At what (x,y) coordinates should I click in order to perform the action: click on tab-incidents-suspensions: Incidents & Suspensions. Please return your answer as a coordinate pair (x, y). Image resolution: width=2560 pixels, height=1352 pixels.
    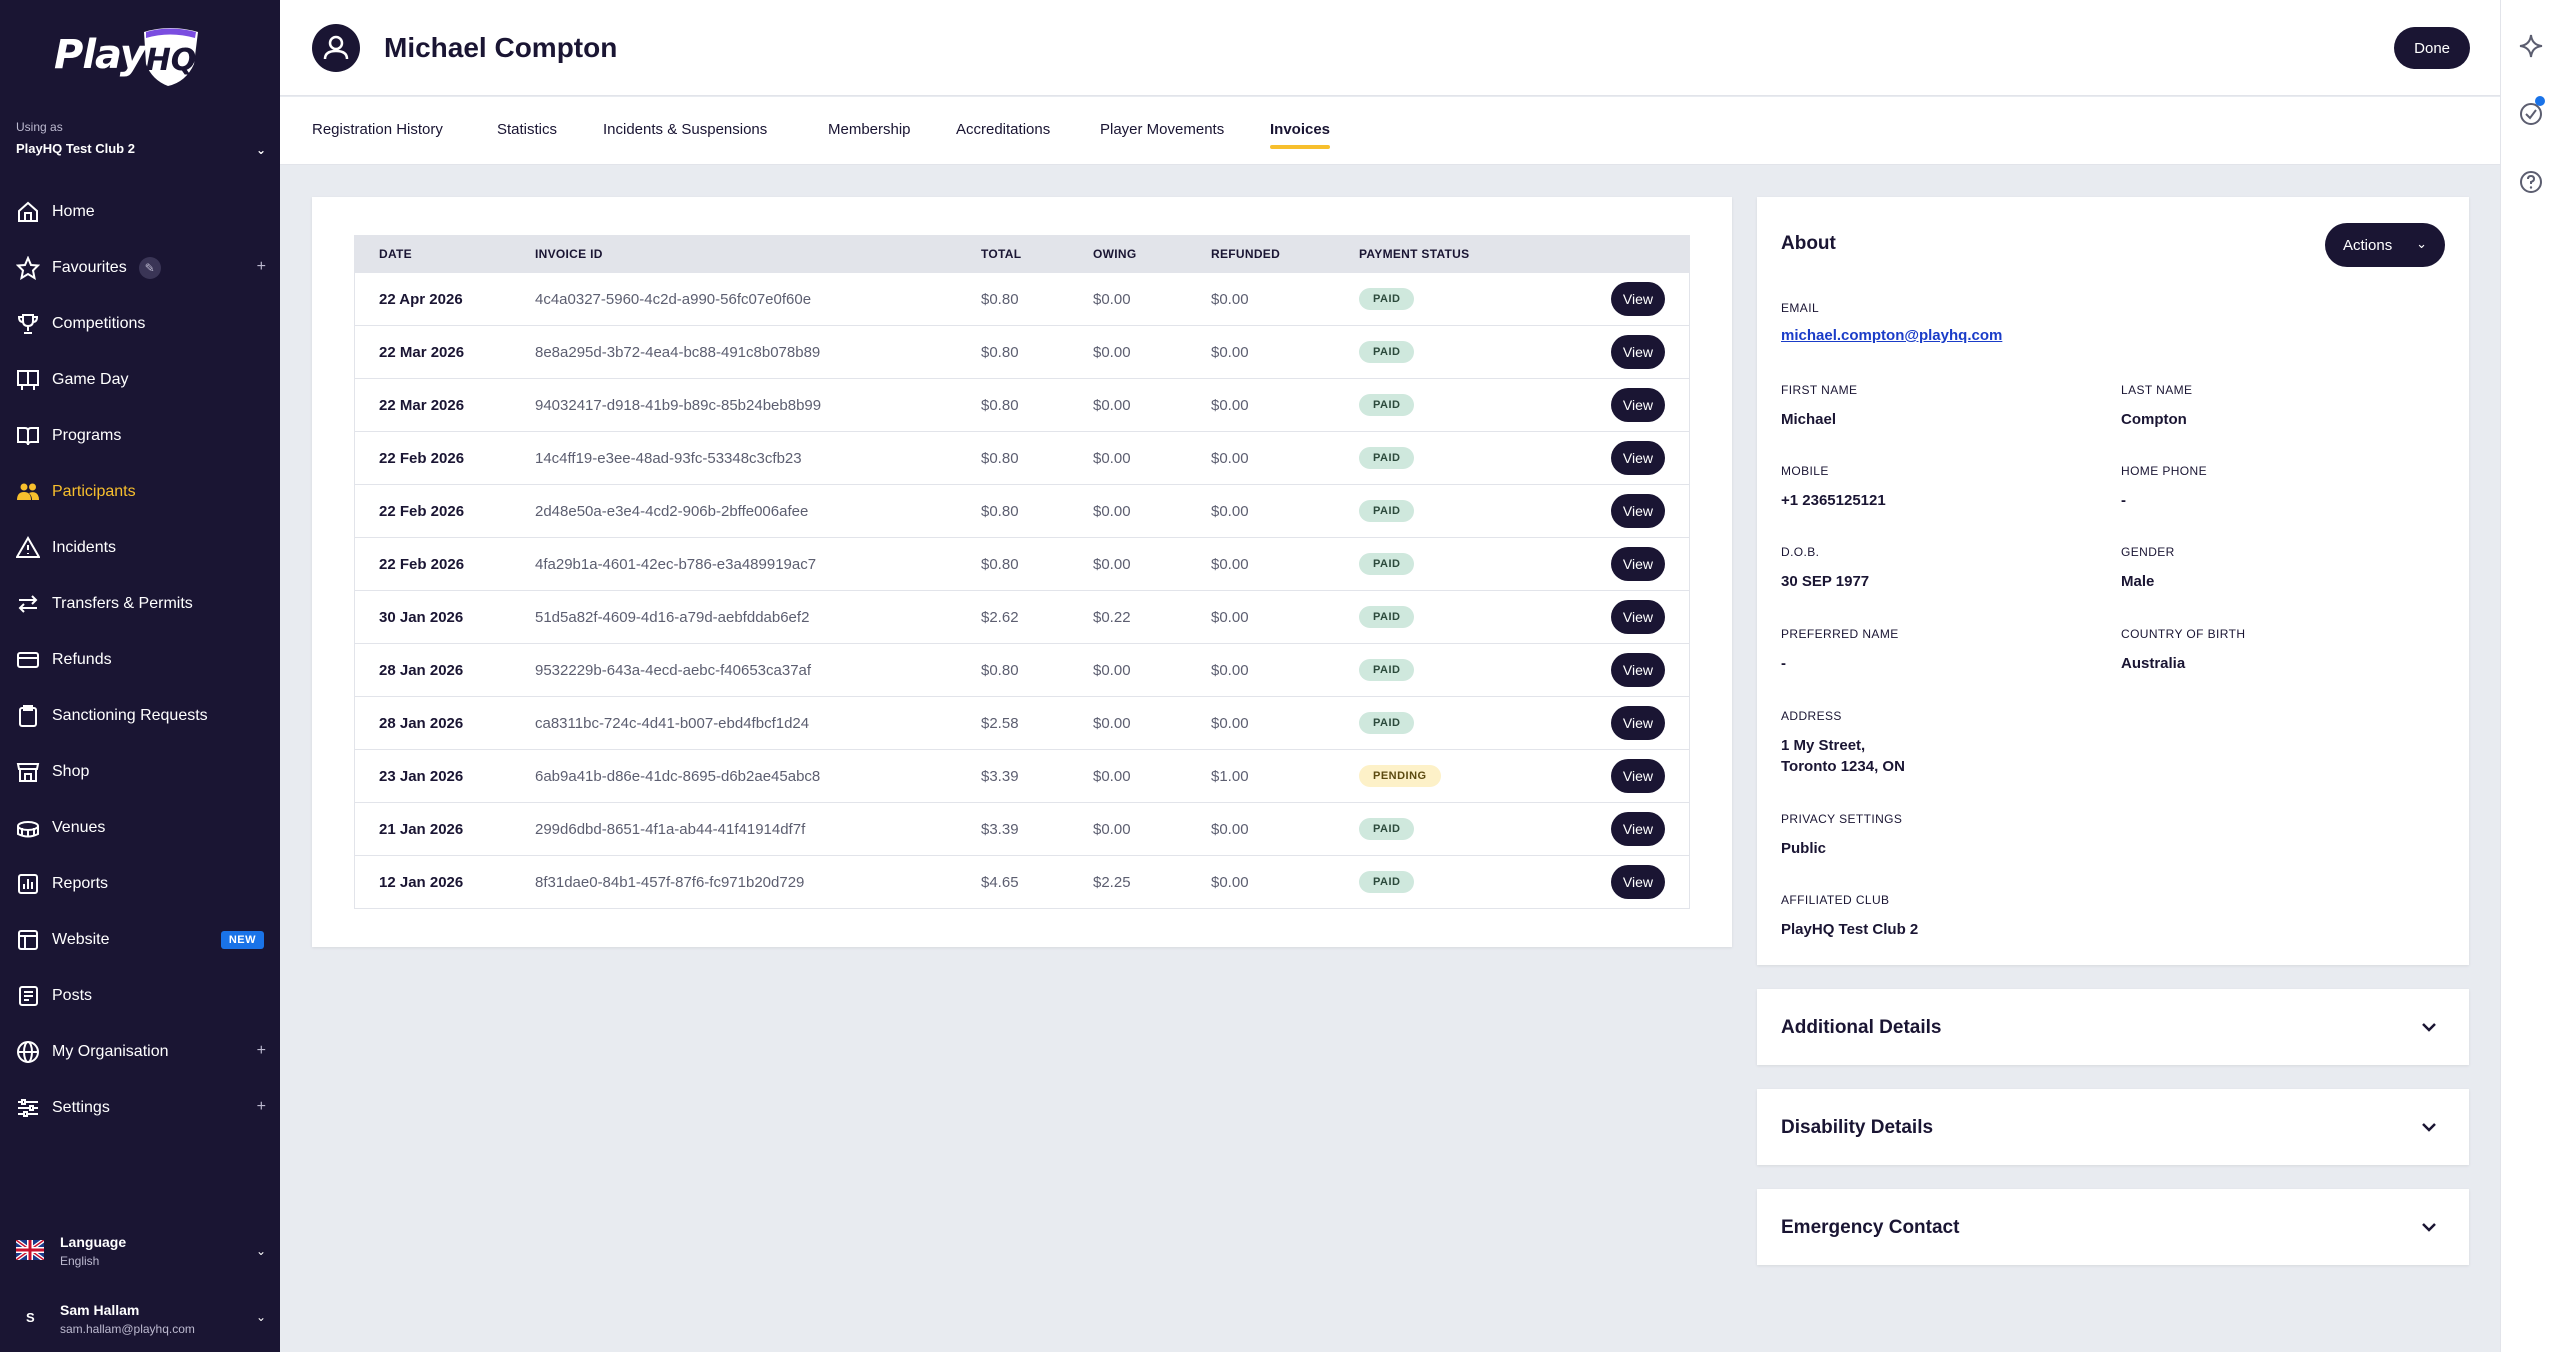
    Looking at the image, I should click on (685, 129).